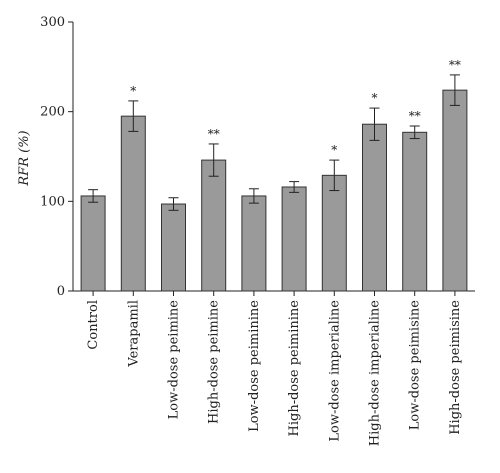 The height and width of the screenshot is (473, 500). I want to click on y-axis-title: RFR (%), so click(24, 158).